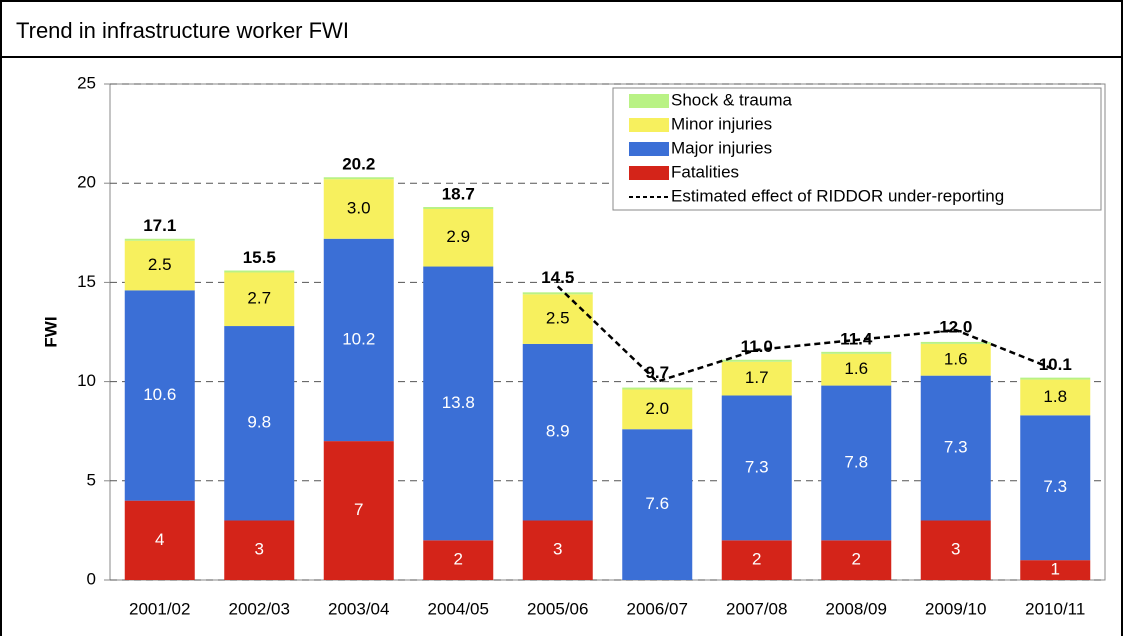 This screenshot has width=1125, height=636. What do you see at coordinates (182, 30) in the screenshot?
I see `chart-title: Trend in infrastructure worker FWI` at bounding box center [182, 30].